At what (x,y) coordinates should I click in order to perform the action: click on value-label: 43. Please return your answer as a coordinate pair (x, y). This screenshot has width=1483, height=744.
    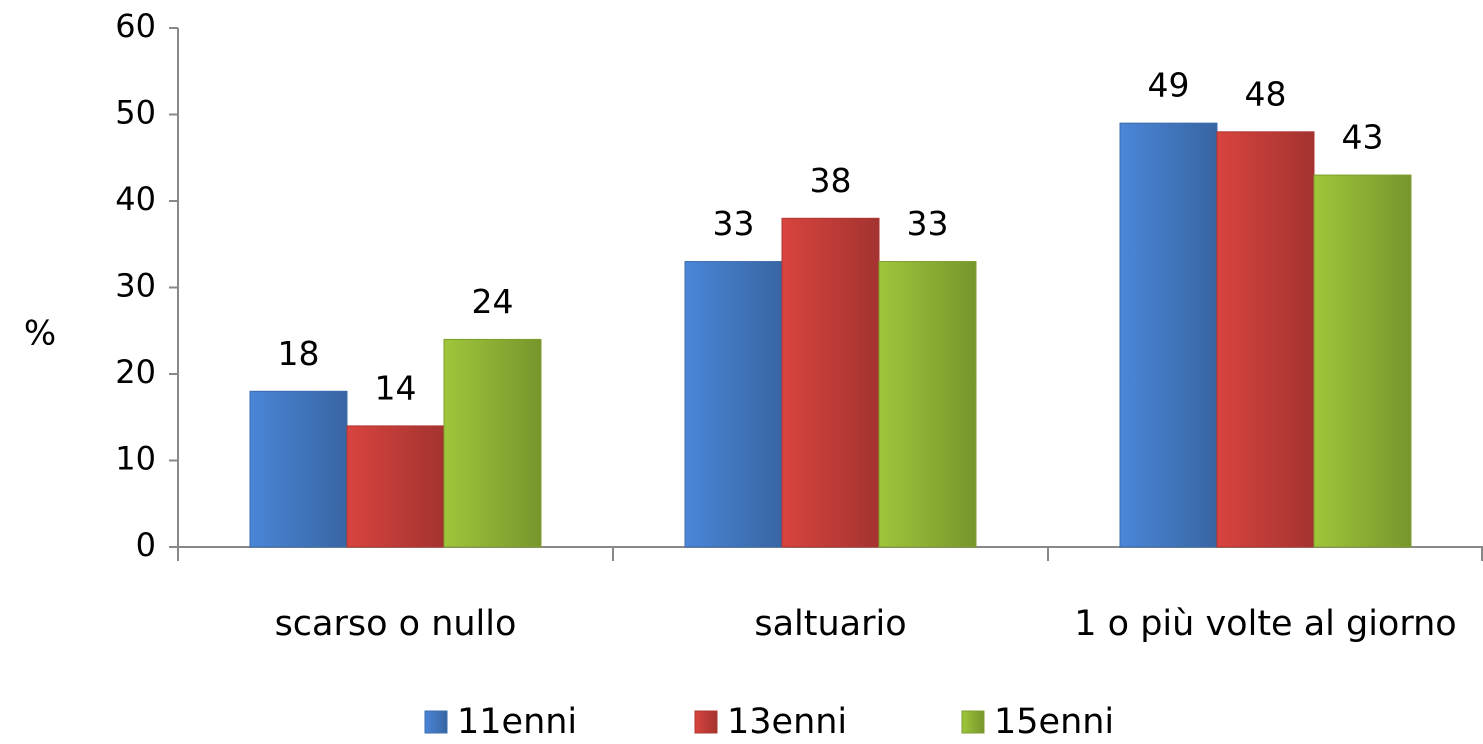
    Looking at the image, I should click on (1363, 137).